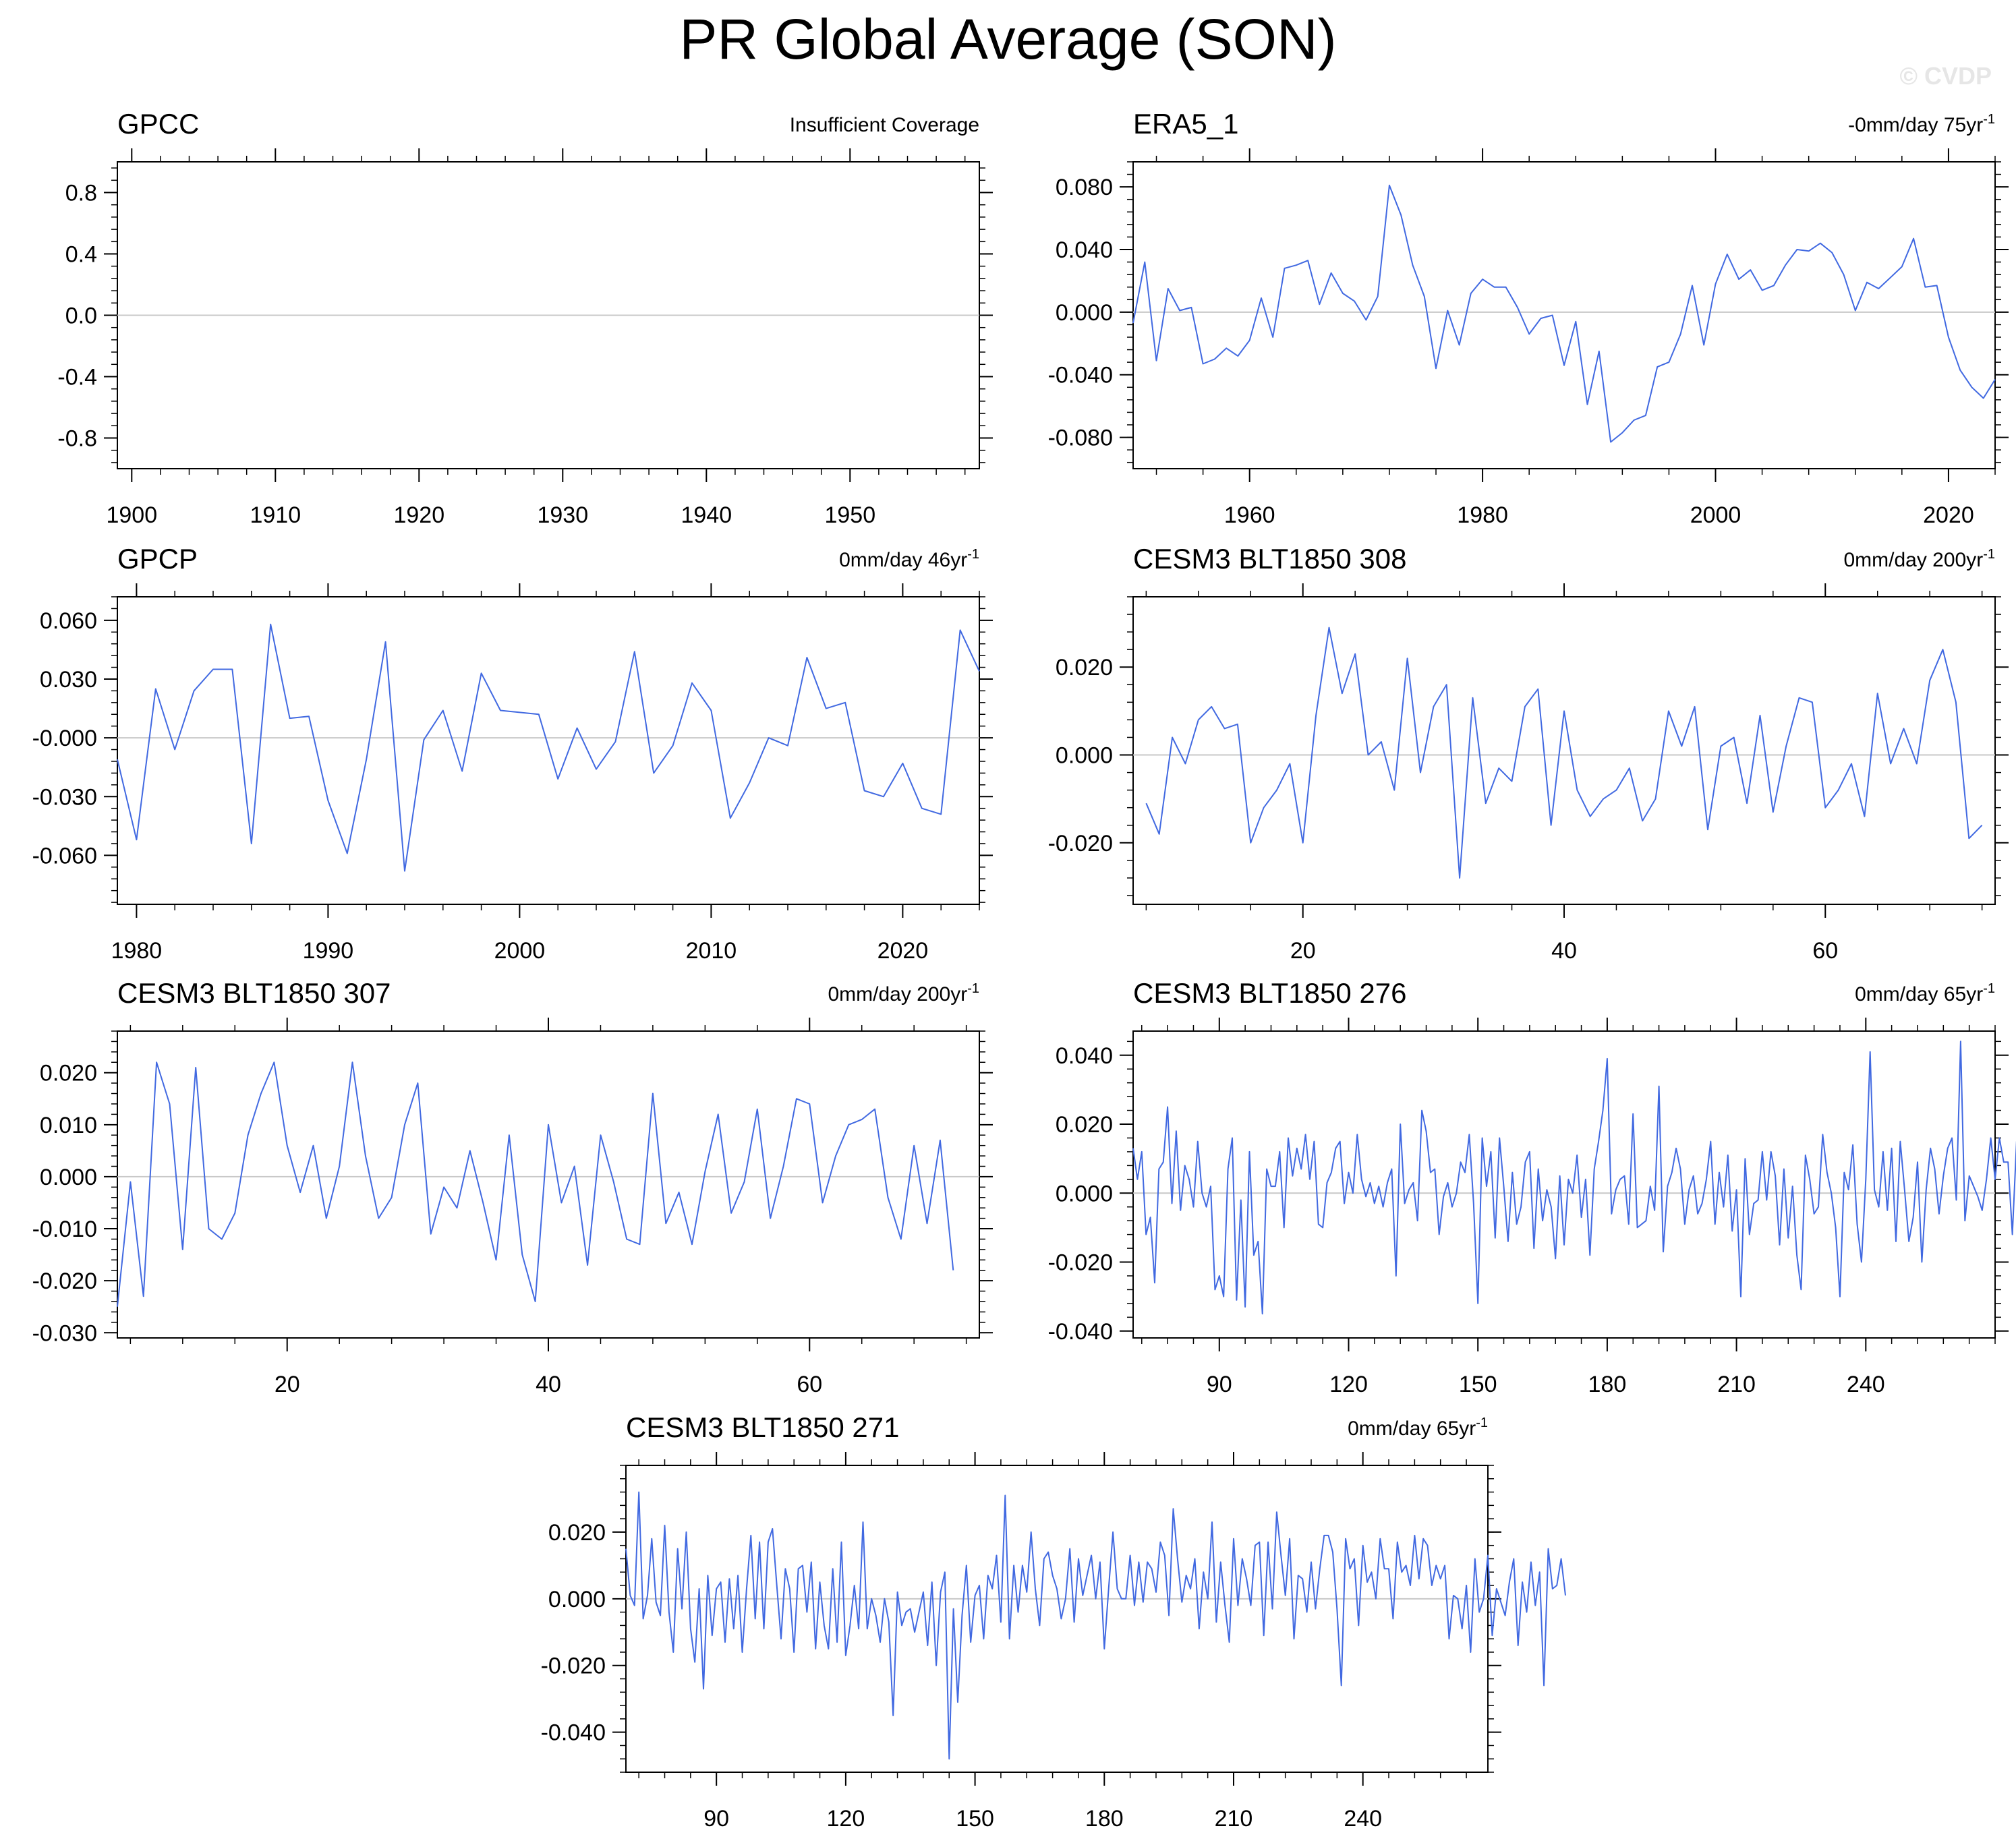 This screenshot has height=1841, width=2016. What do you see at coordinates (77, 377) in the screenshot?
I see `y-tick-label: -0.4` at bounding box center [77, 377].